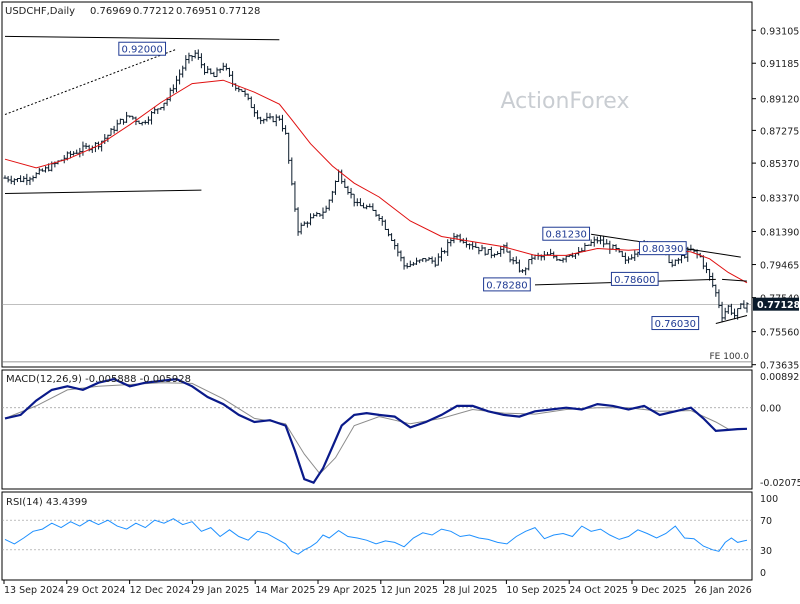  What do you see at coordinates (142, 48) in the screenshot?
I see `level-label: 0.92000` at bounding box center [142, 48].